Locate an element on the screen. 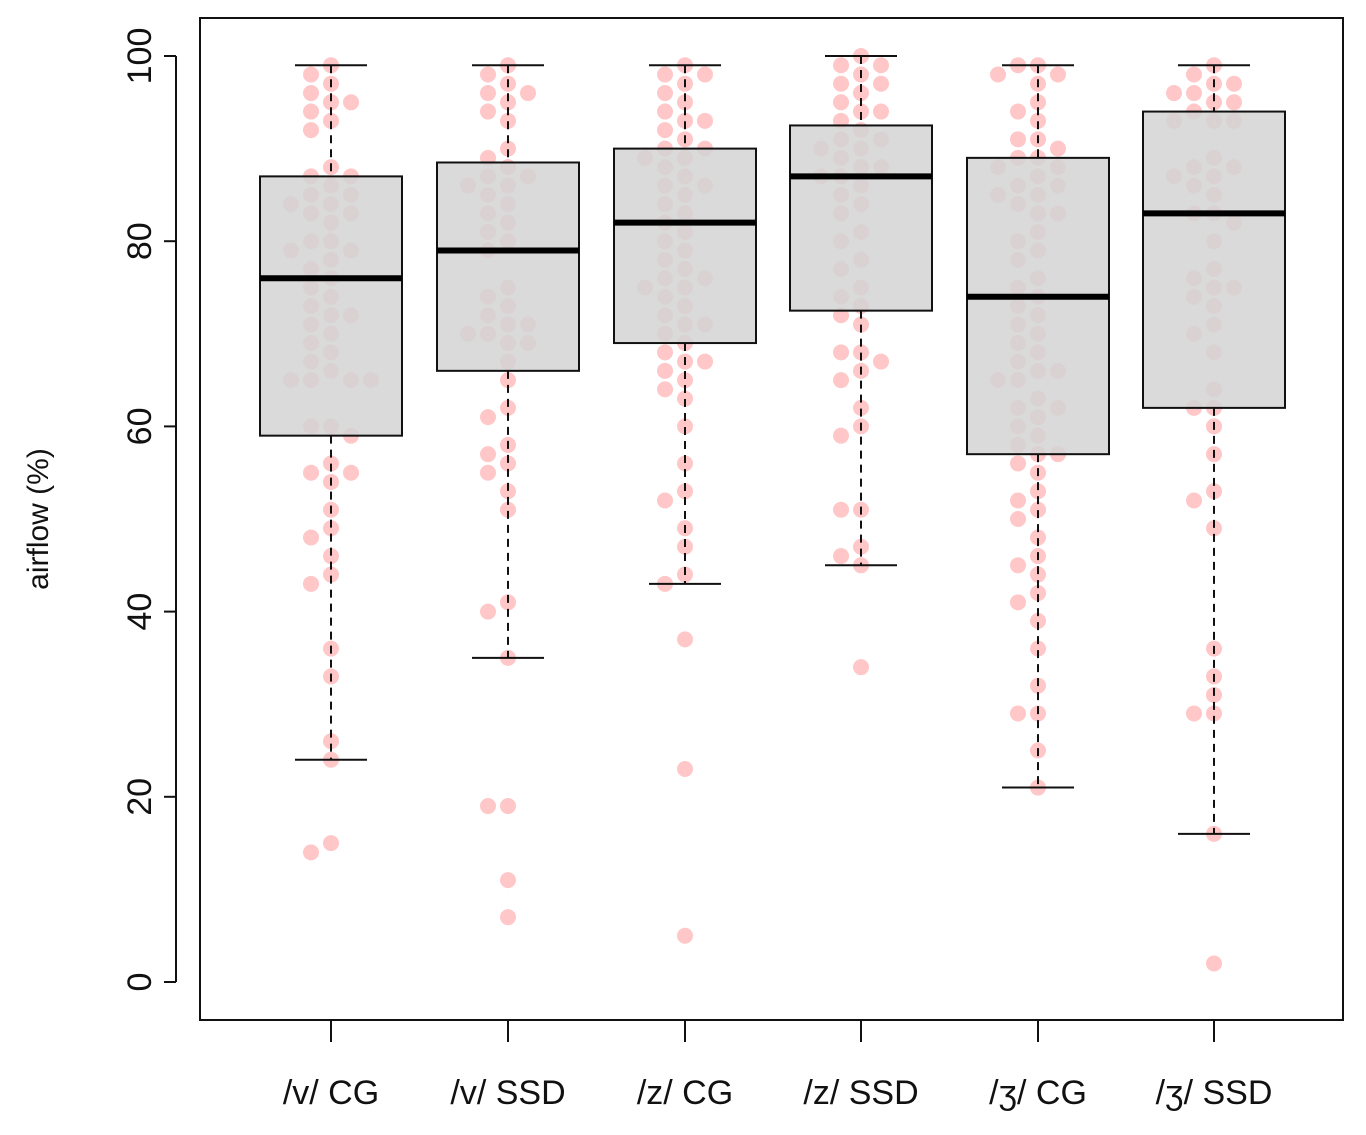 The height and width of the screenshot is (1135, 1366). y-axis: 0 20 40 60 80 100 is located at coordinates (149, 510).